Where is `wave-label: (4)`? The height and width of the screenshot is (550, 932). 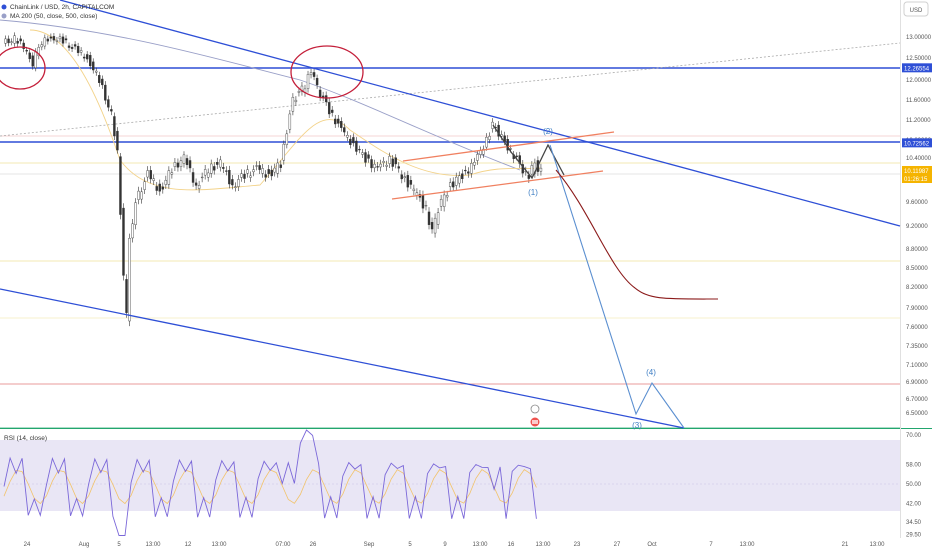
wave-label: (4) is located at coordinates (651, 372).